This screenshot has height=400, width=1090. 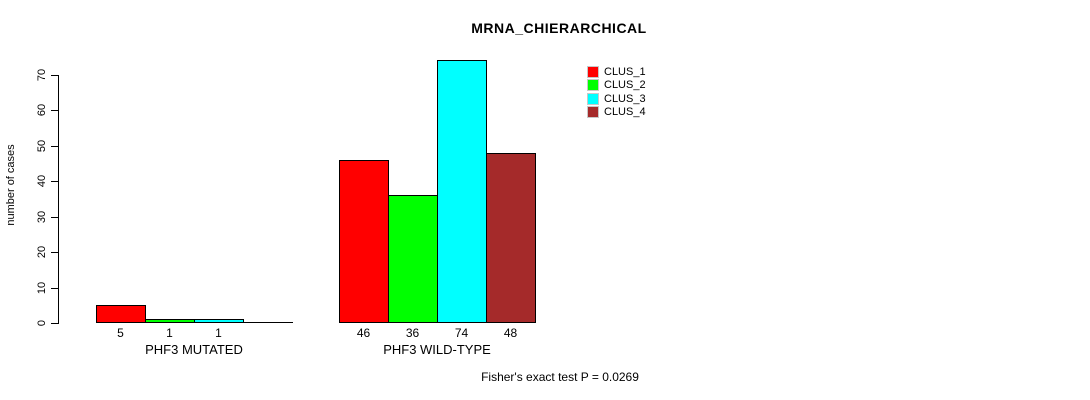 I want to click on legend-label: CLUS_4, so click(x=625, y=112).